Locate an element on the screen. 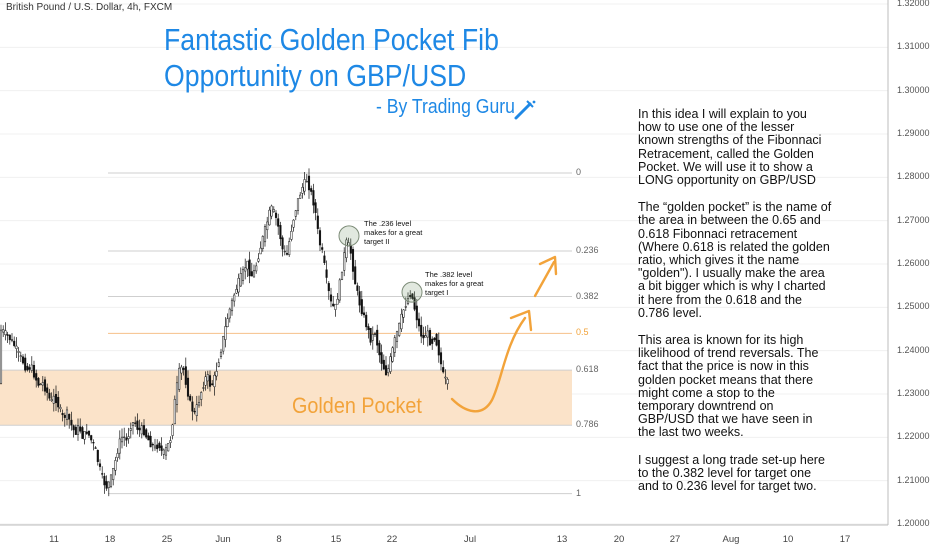  projection-arrows is located at coordinates (504, 334).